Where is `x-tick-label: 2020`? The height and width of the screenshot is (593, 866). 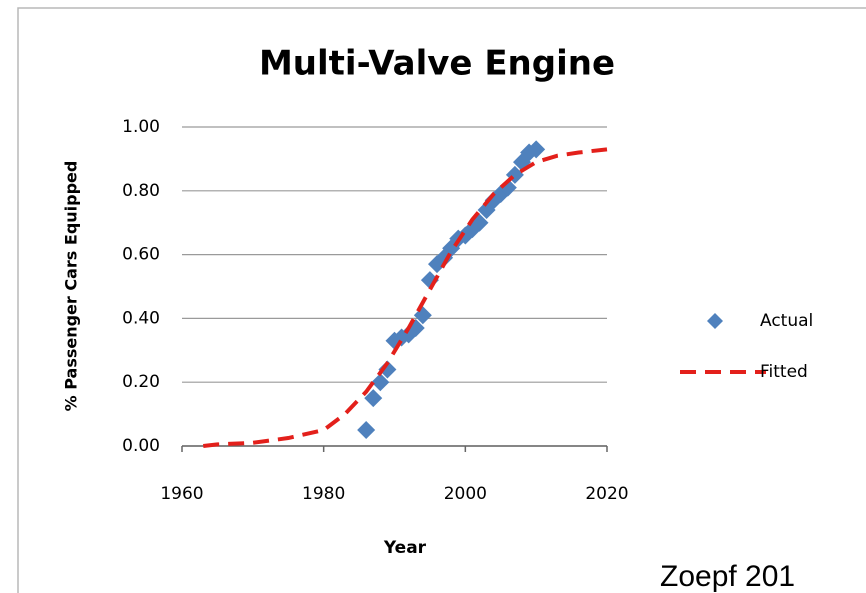 x-tick-label: 2020 is located at coordinates (606, 494).